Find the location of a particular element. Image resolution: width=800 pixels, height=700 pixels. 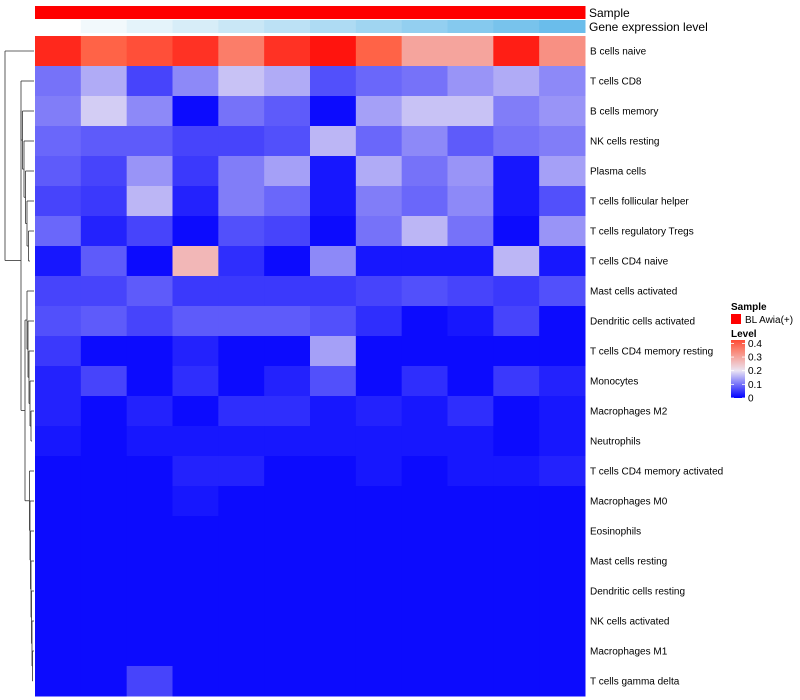

row-label: Macrophages M0 is located at coordinates (629, 502).